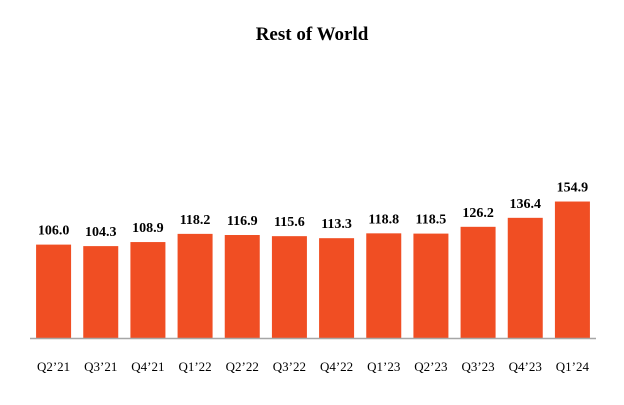 This screenshot has width=624, height=405. What do you see at coordinates (53, 366) in the screenshot?
I see `x-tick-label: Q2’21` at bounding box center [53, 366].